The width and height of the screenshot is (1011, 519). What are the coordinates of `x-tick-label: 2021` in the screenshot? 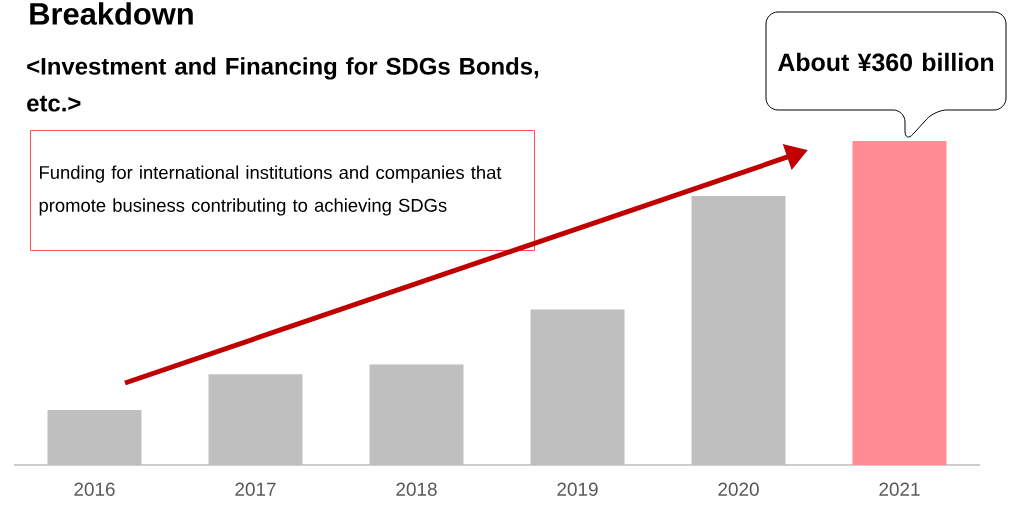 It's located at (899, 489).